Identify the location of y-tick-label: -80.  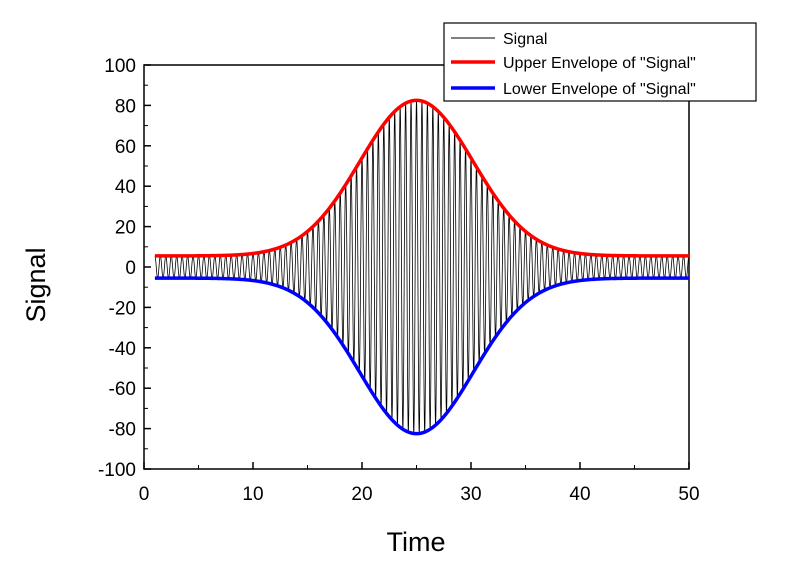
(122, 430).